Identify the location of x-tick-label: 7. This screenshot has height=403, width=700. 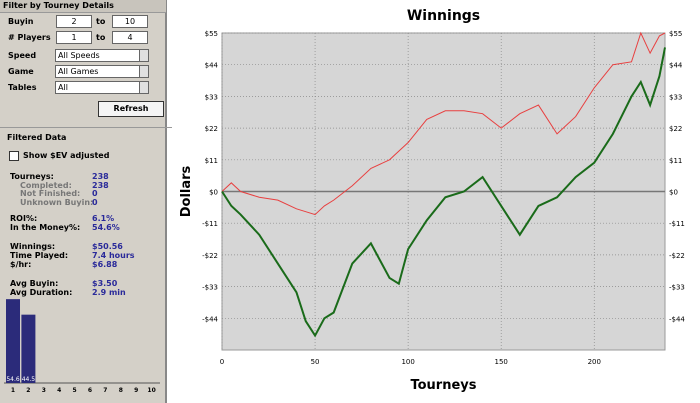
(105, 390).